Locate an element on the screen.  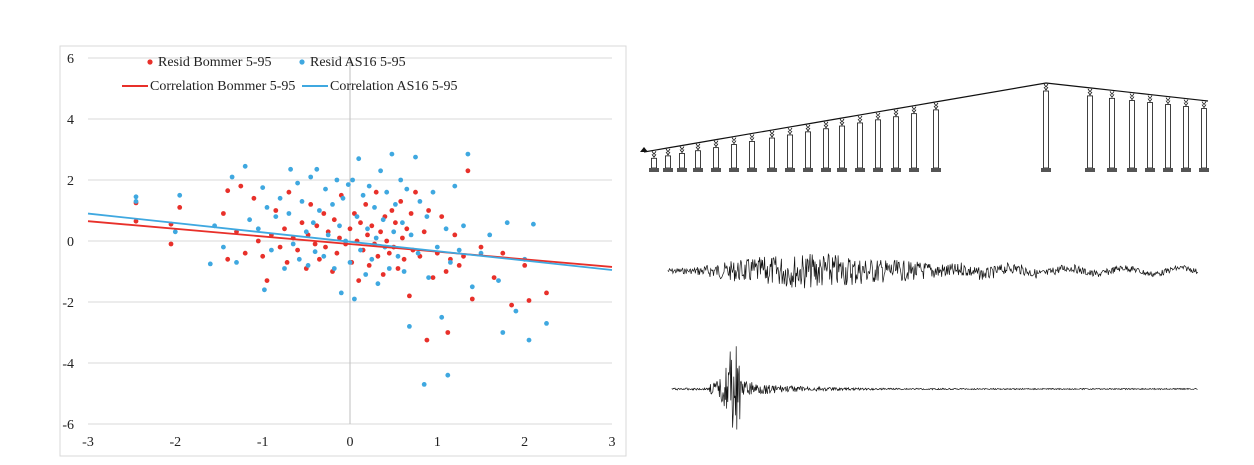
acceleration-trace is located at coordinates (934, 388).